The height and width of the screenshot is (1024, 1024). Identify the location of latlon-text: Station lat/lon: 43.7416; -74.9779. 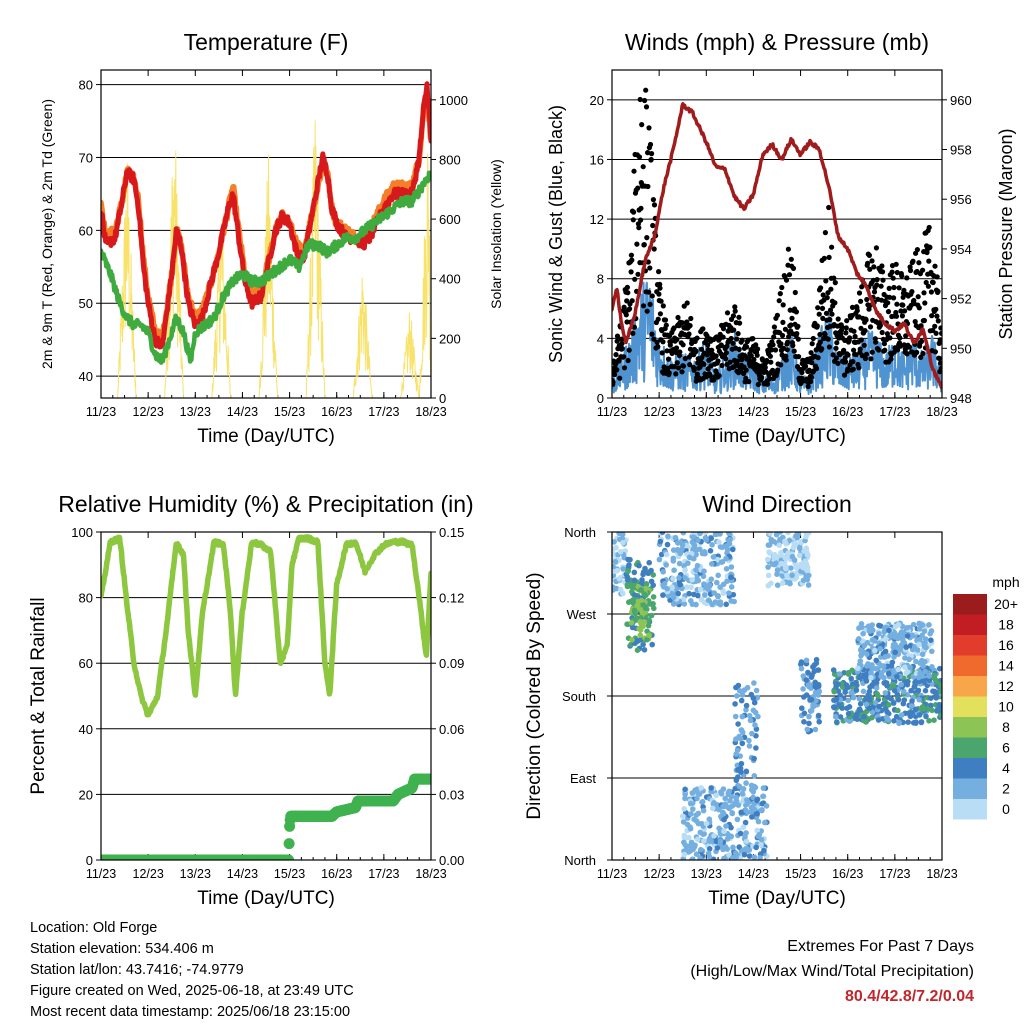
(137, 970).